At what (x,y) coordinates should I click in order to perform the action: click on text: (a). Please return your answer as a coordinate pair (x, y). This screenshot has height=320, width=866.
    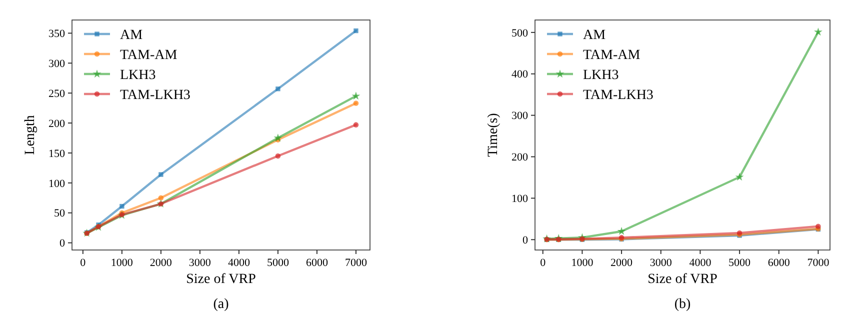
    Looking at the image, I should click on (221, 304).